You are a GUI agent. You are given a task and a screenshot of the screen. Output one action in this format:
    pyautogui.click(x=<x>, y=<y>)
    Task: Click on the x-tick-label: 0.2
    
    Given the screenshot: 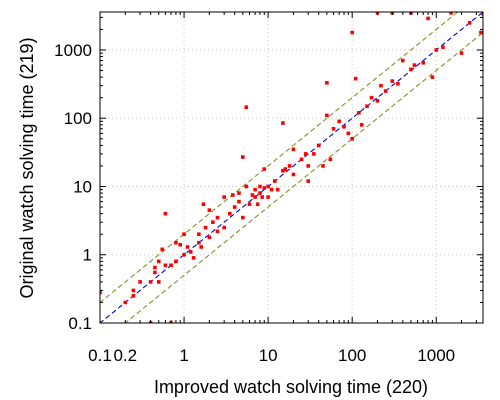 What is the action you would take?
    pyautogui.click(x=125, y=355)
    